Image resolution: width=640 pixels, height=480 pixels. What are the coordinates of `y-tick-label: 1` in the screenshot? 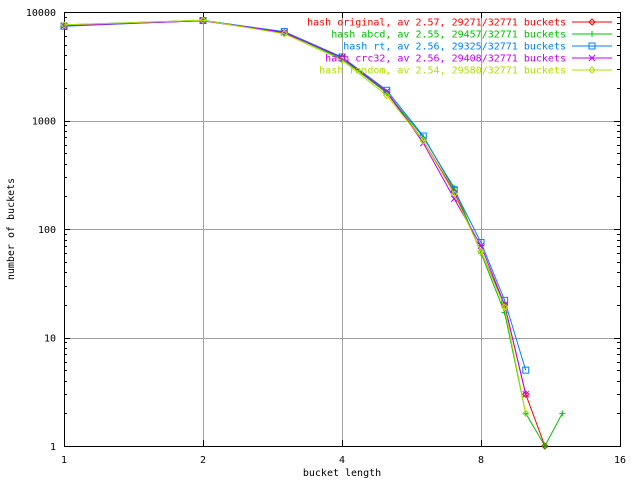 It's located at (53, 447).